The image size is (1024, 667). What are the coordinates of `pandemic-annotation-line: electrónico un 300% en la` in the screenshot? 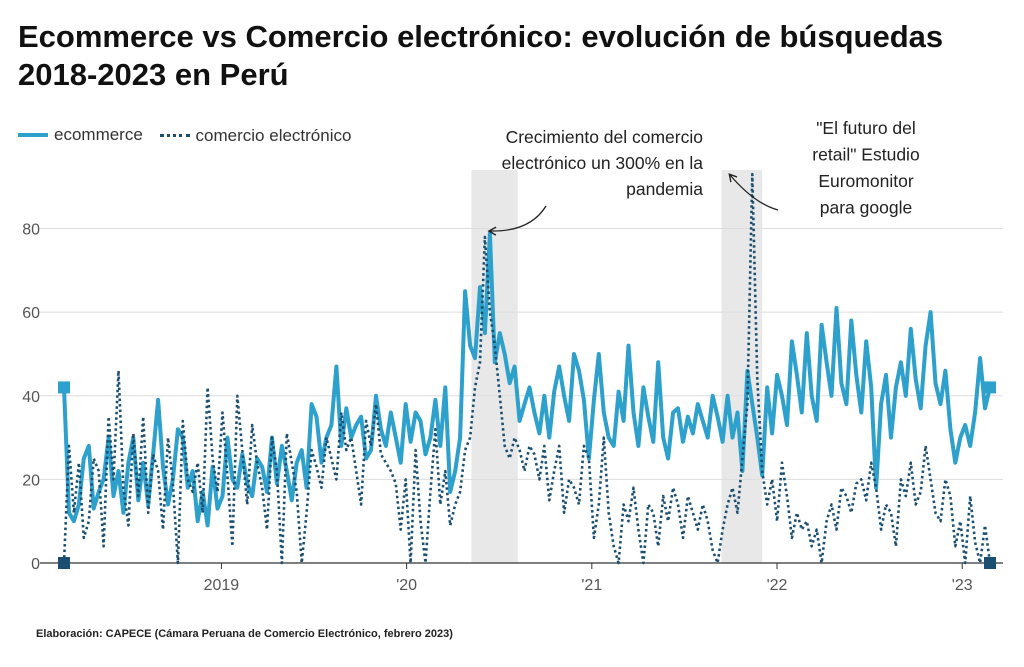 It's located at (603, 163).